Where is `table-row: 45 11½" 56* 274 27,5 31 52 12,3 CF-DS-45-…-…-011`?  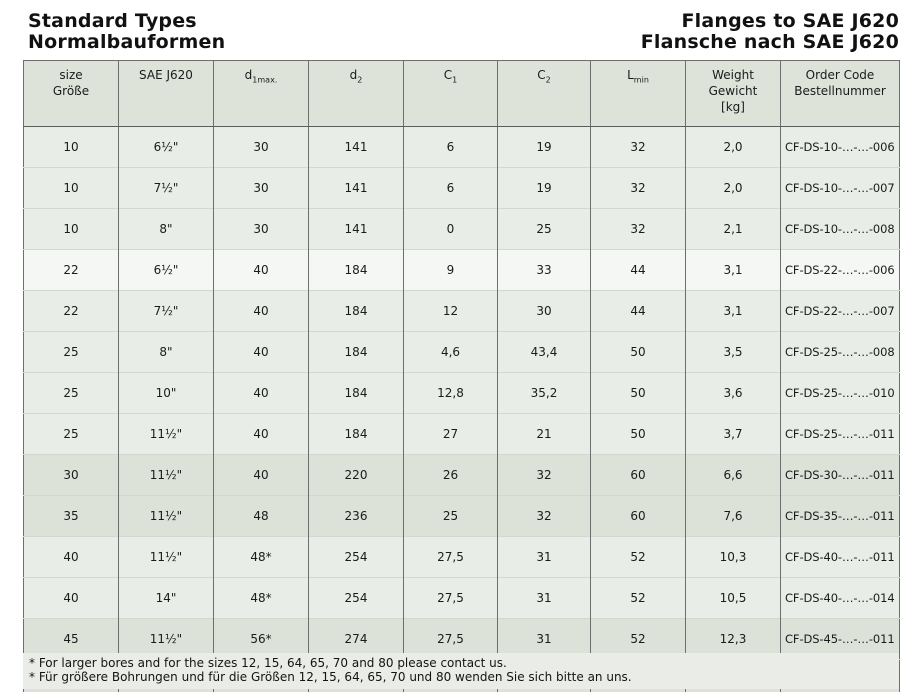
table-row: 45 11½" 56* 274 27,5 31 52 12,3 CF-DS-45-…-…-011 is located at coordinates (461, 639).